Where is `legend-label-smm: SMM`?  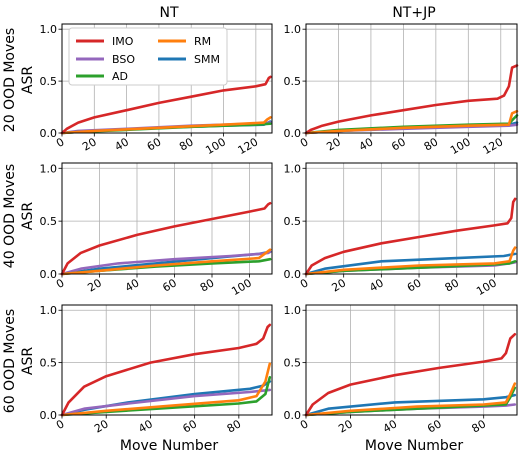
legend-label-smm: SMM is located at coordinates (207, 59).